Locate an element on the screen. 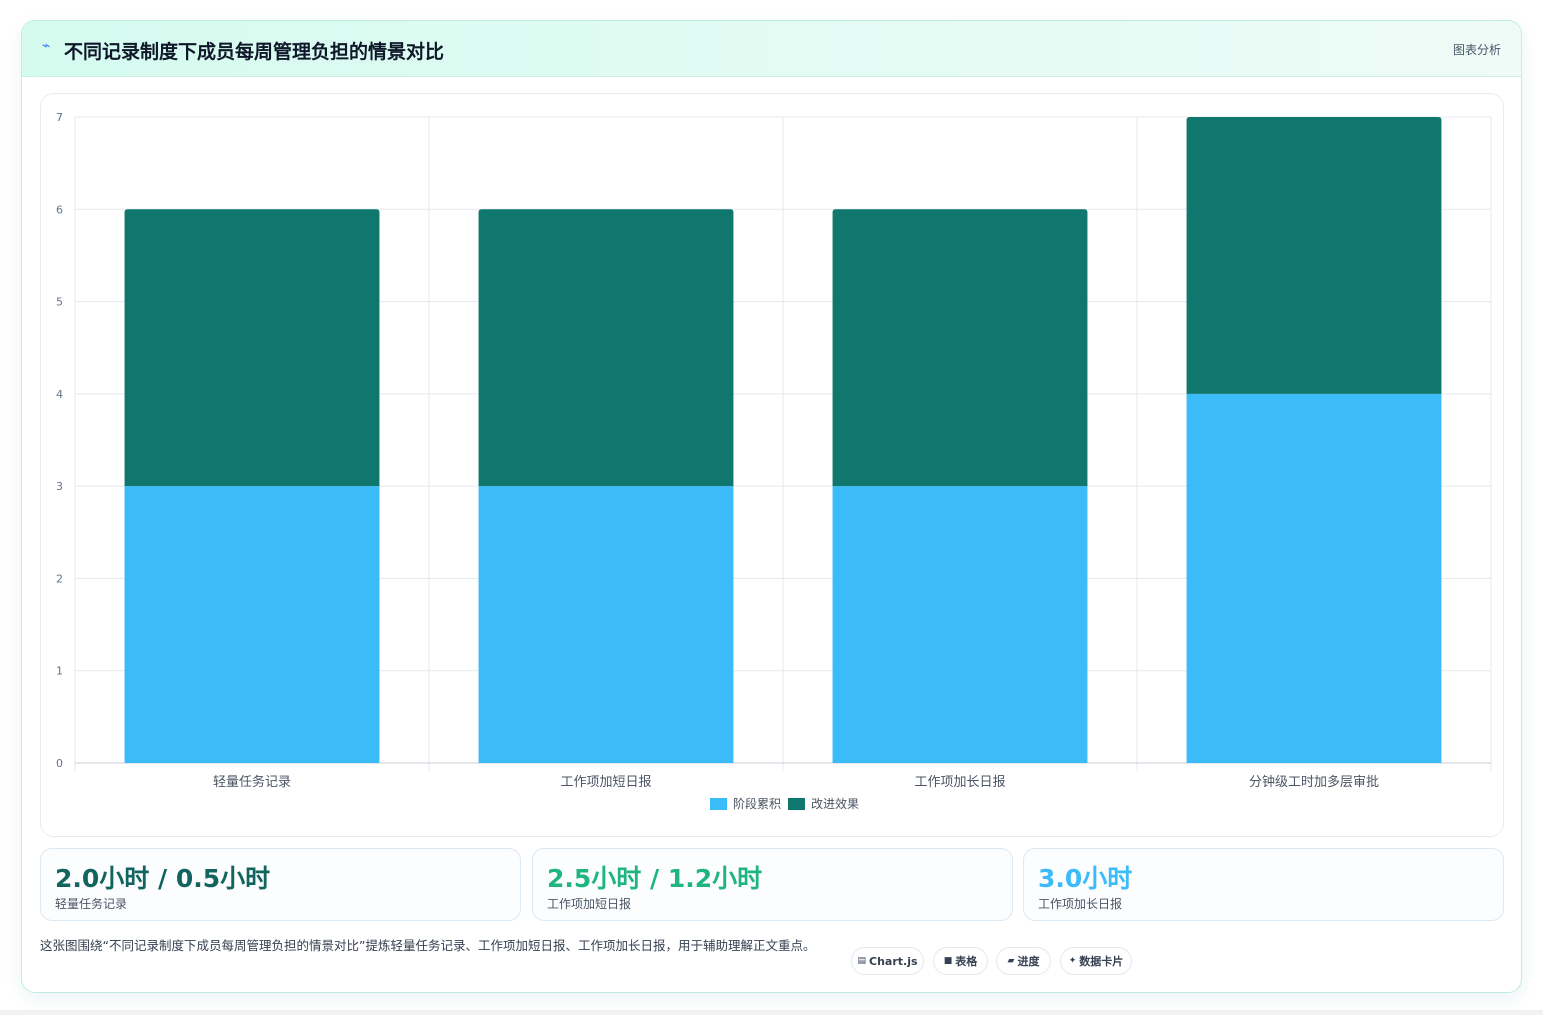  y-tick-label: 2 is located at coordinates (59, 578).